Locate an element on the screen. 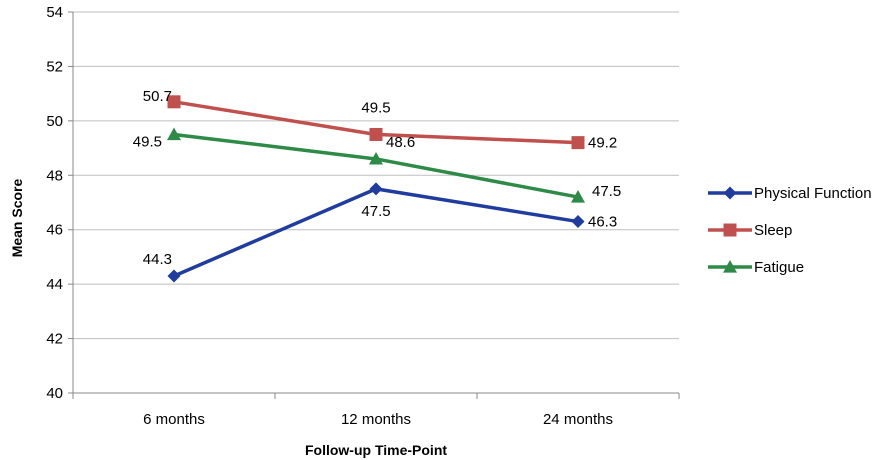 The height and width of the screenshot is (460, 894). data-label: 49.2 is located at coordinates (602, 143).